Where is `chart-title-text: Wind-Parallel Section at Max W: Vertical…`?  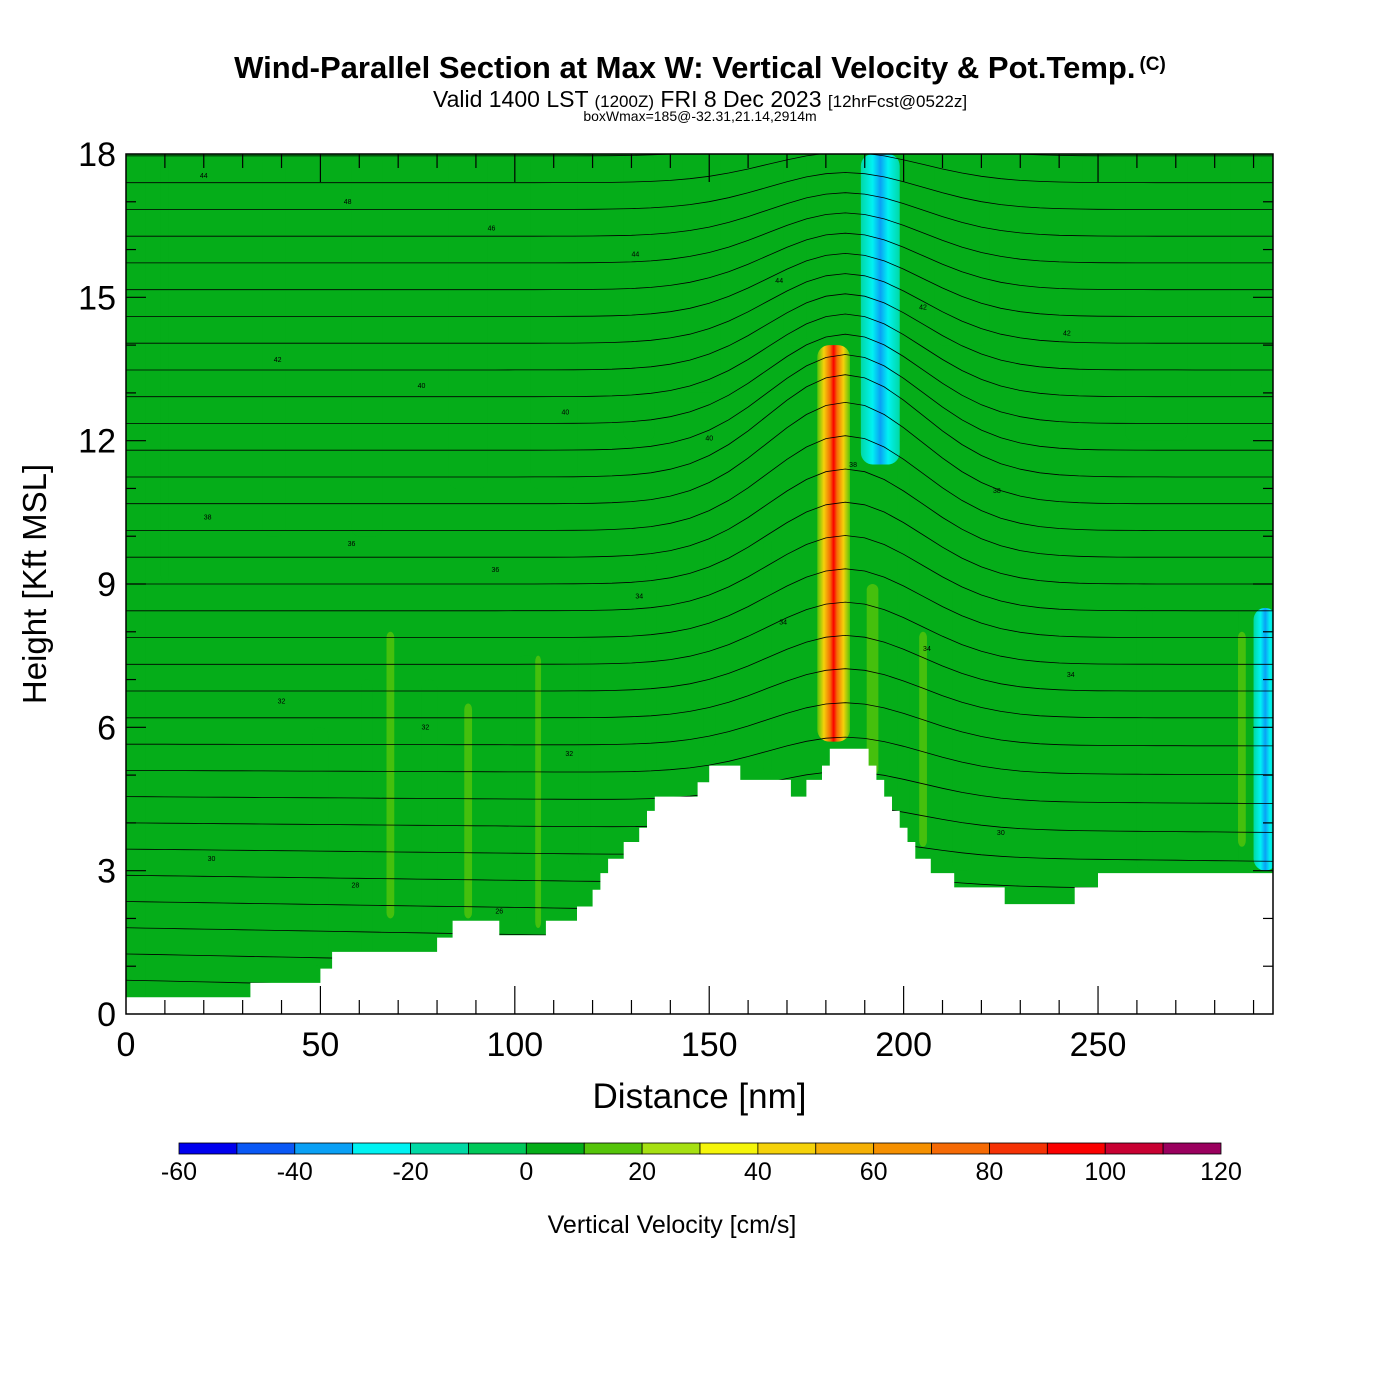
chart-title-text: Wind-Parallel Section at Max W: Vertical… is located at coordinates (685, 67).